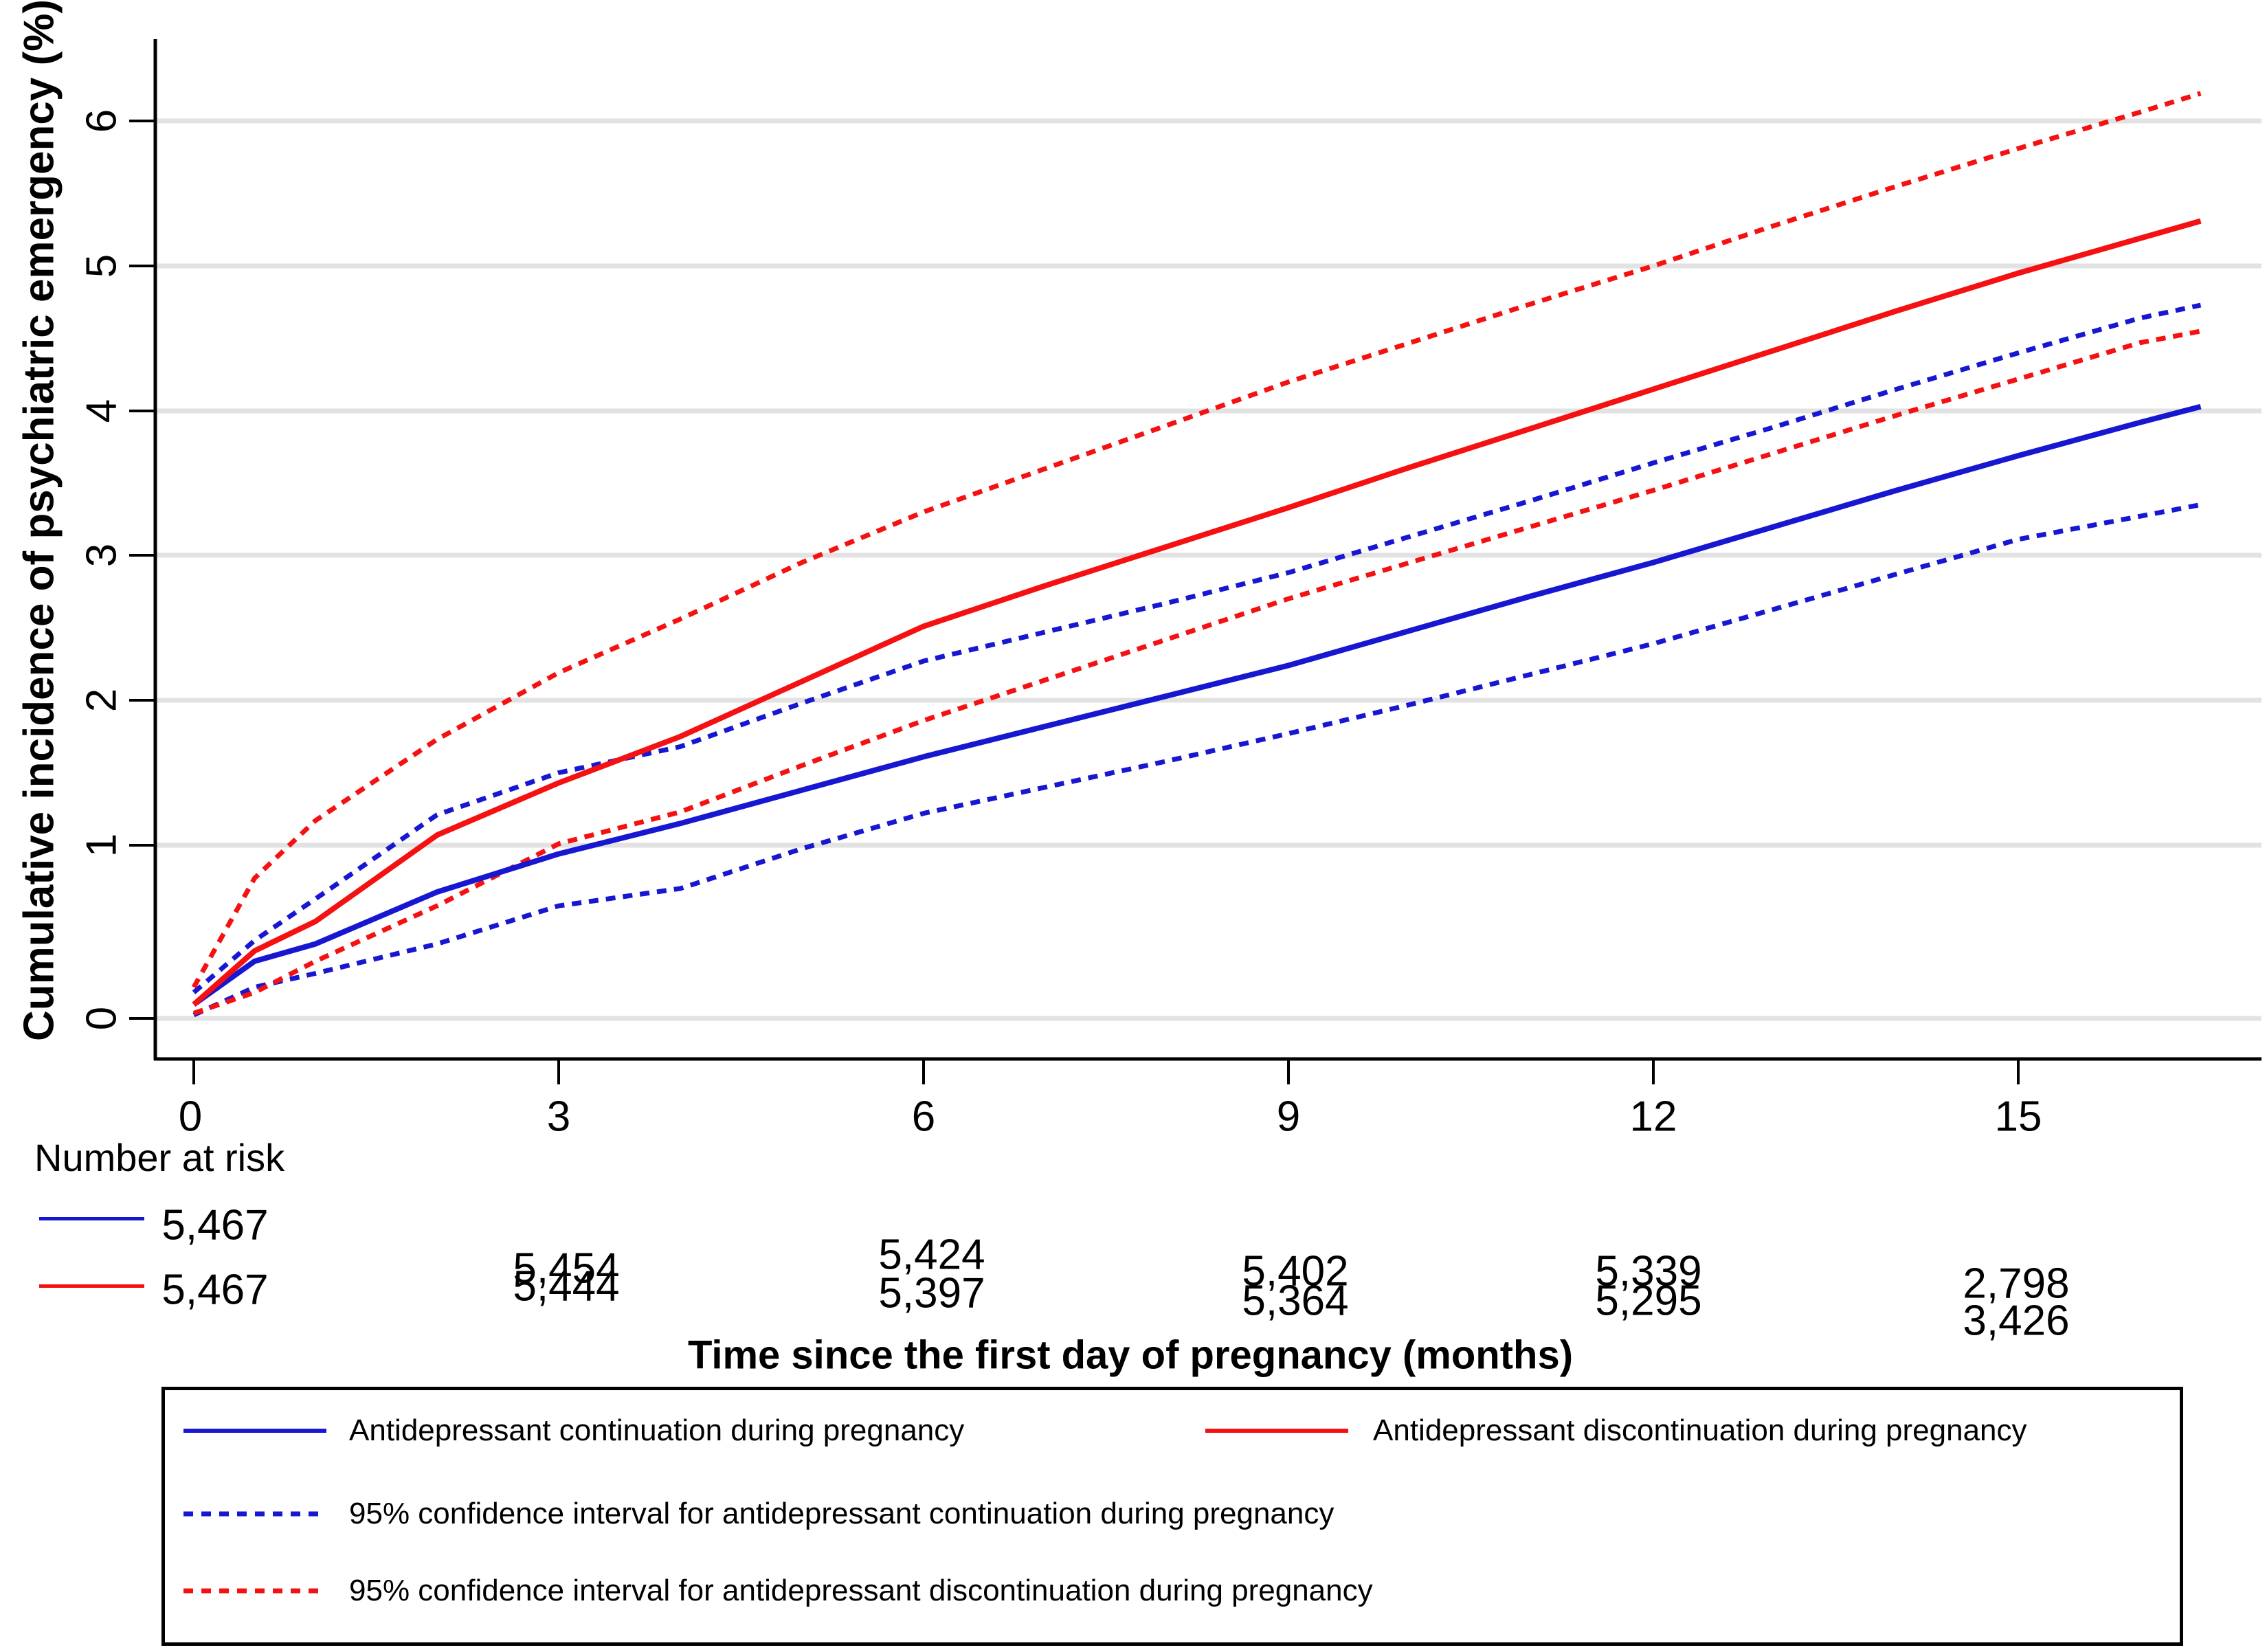 The width and height of the screenshot is (2267, 1652). Describe the element at coordinates (1649, 1301) in the screenshot. I see `risk-cell: 5,295` at that location.